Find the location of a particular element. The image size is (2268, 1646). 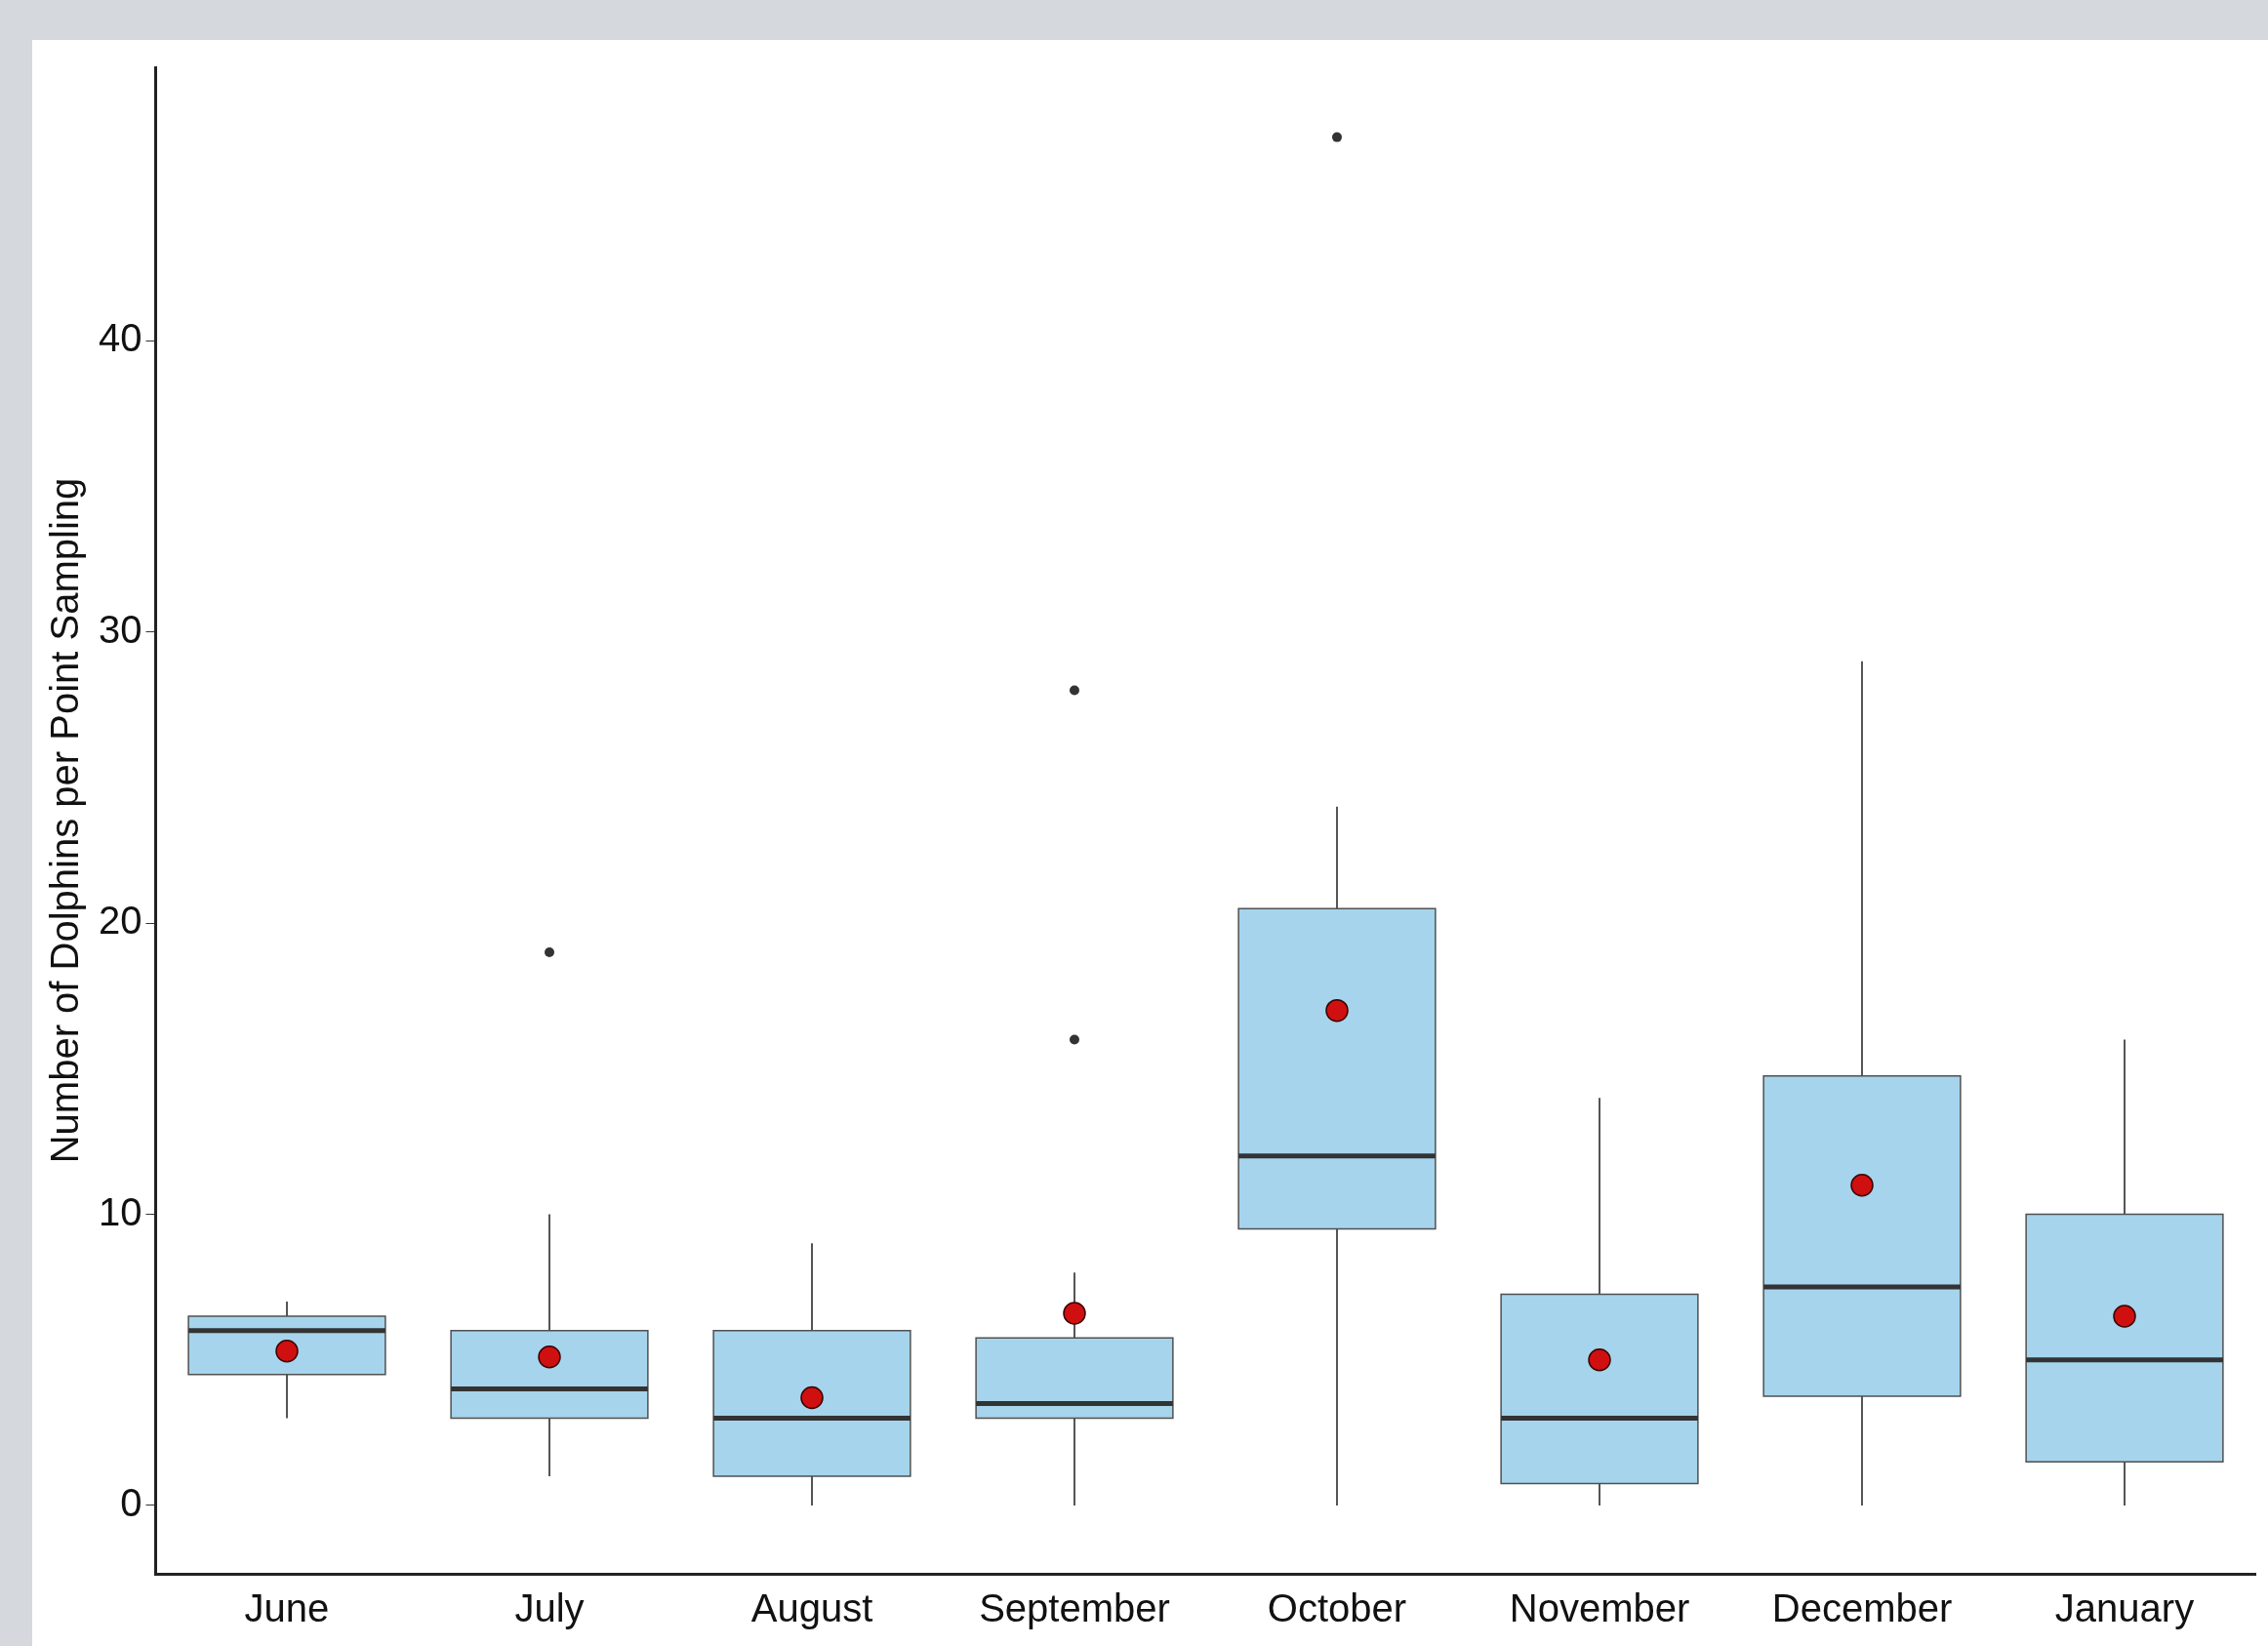

x-tick-label: December is located at coordinates (1862, 1608).